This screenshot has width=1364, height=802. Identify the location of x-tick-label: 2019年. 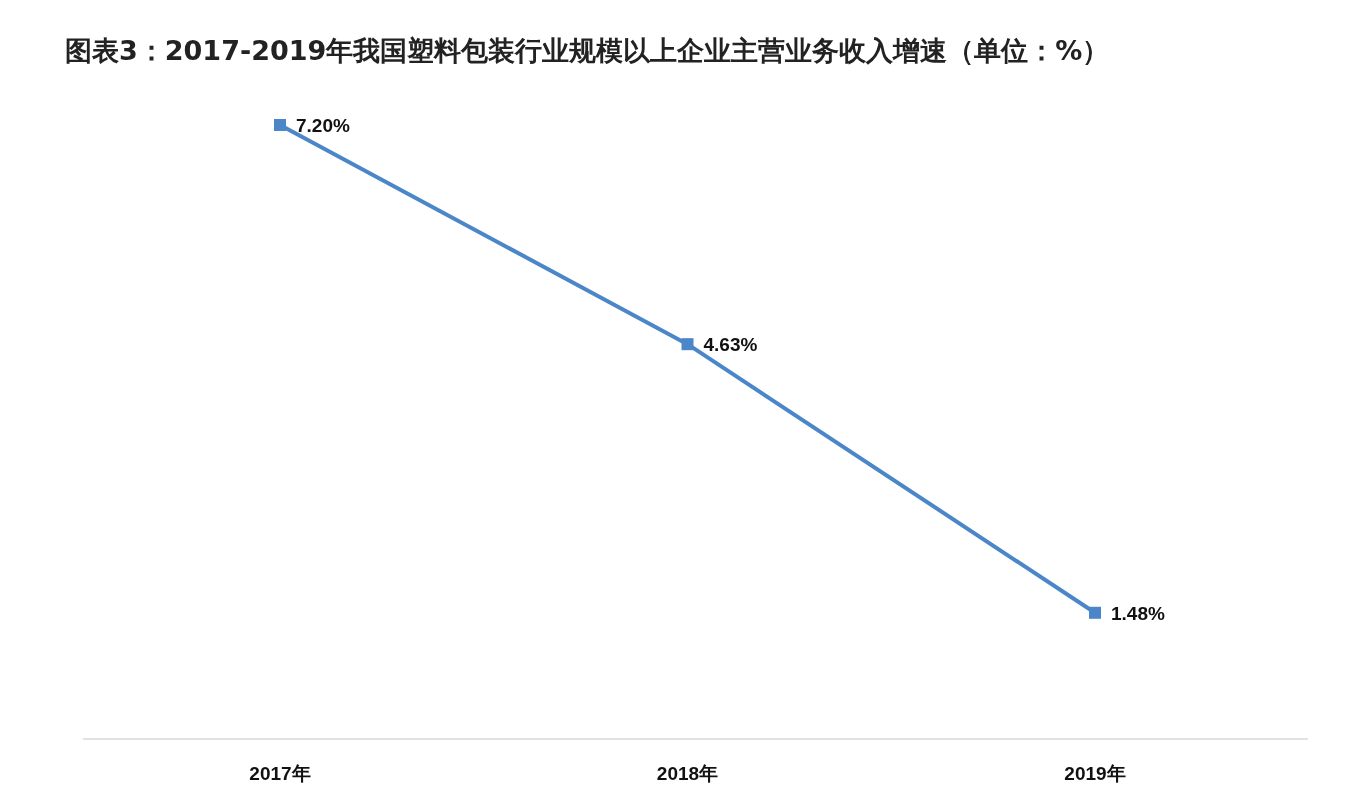
(1095, 773).